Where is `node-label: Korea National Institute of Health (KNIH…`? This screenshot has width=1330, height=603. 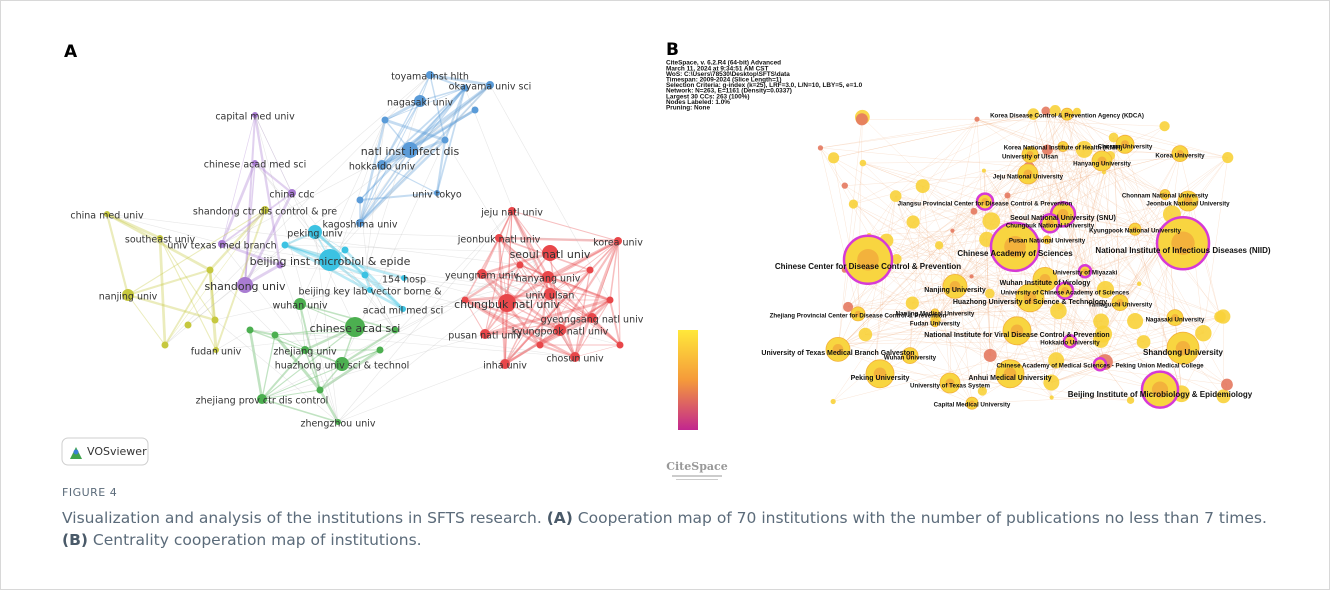 node-label: Korea National Institute of Health (KNIH… is located at coordinates (1063, 148).